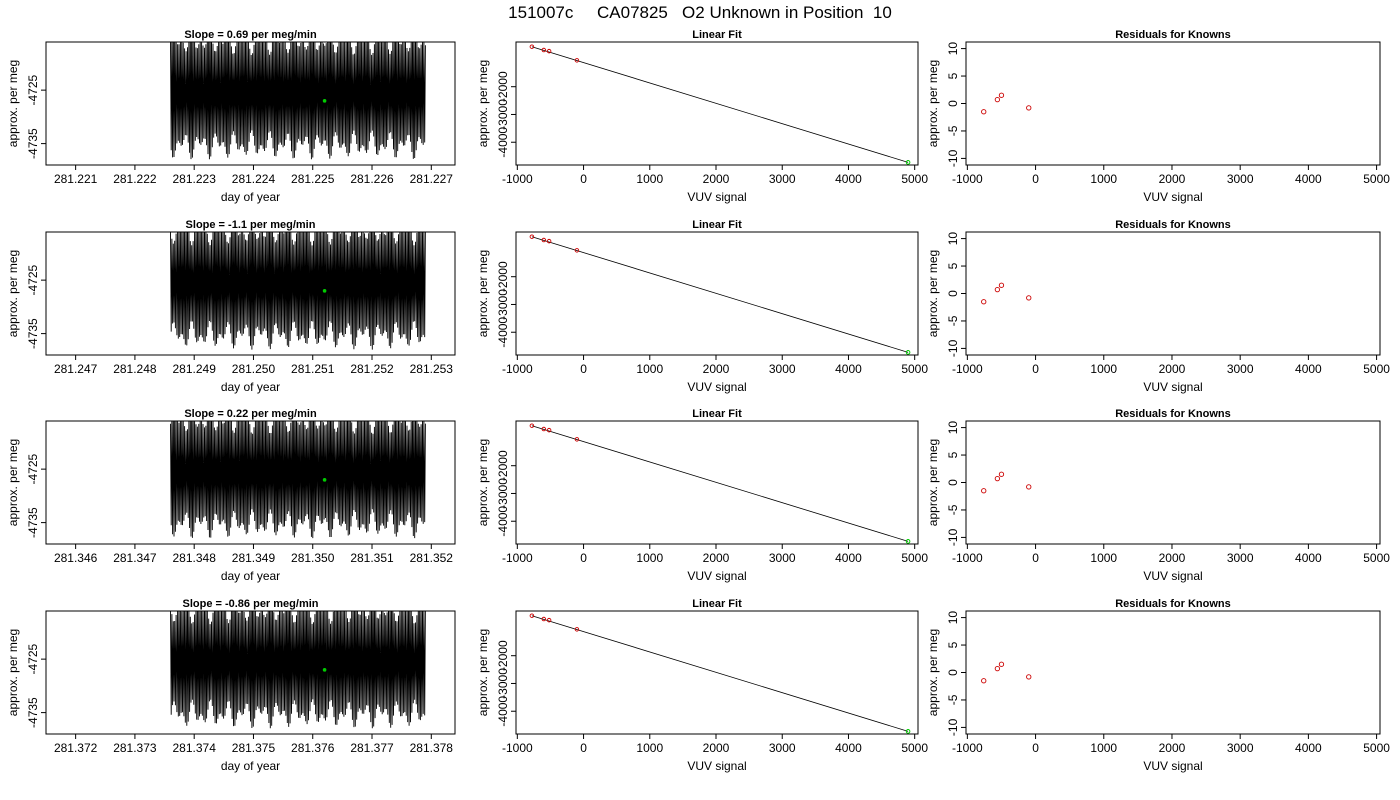 The image size is (1400, 800). I want to click on panel-title: Residuals for Knowns, so click(1173, 225).